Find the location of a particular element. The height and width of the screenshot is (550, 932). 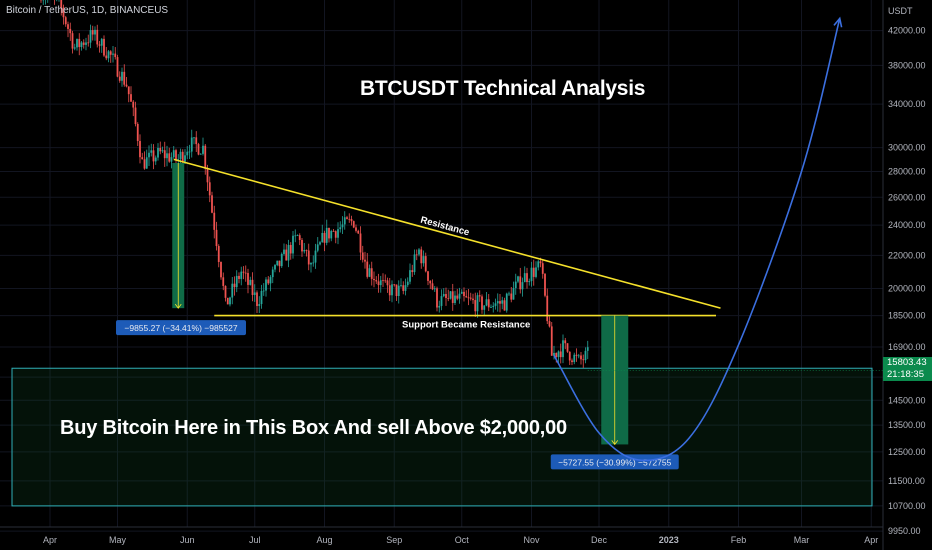

price-tick-label: 34000.00 is located at coordinates (907, 104).